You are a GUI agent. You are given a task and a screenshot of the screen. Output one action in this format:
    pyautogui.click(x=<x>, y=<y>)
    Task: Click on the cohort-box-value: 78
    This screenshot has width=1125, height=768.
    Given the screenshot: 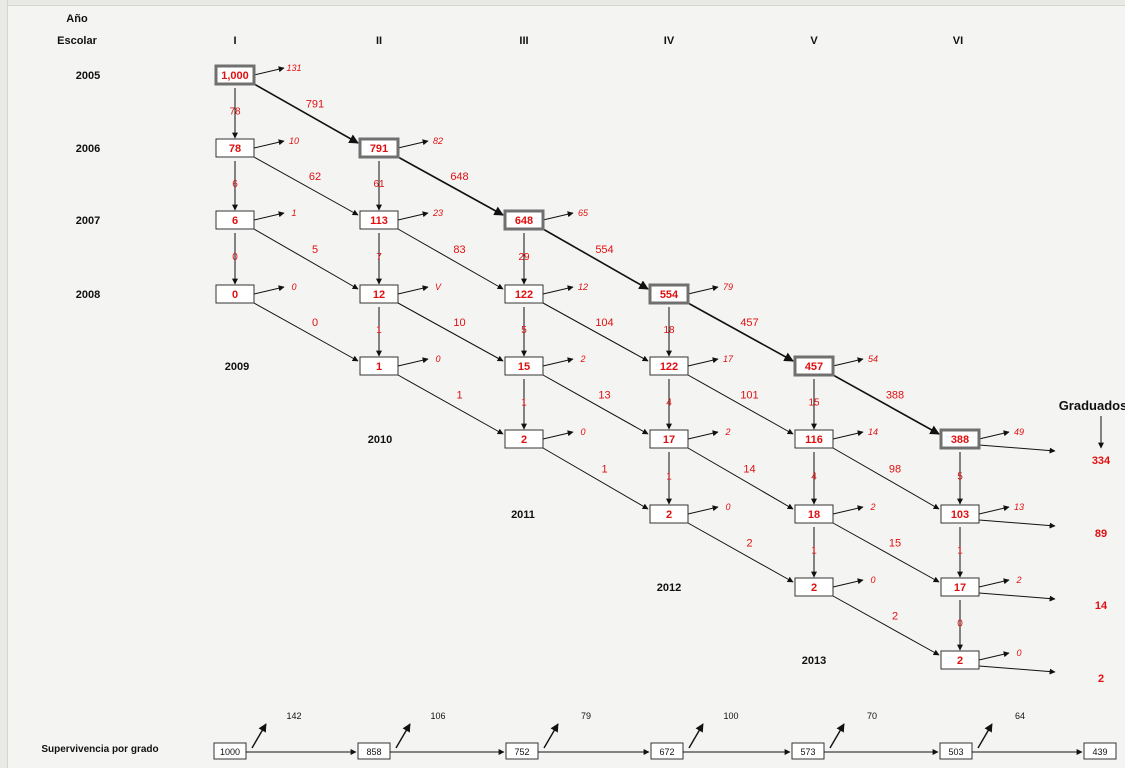 What is the action you would take?
    pyautogui.click(x=235, y=149)
    